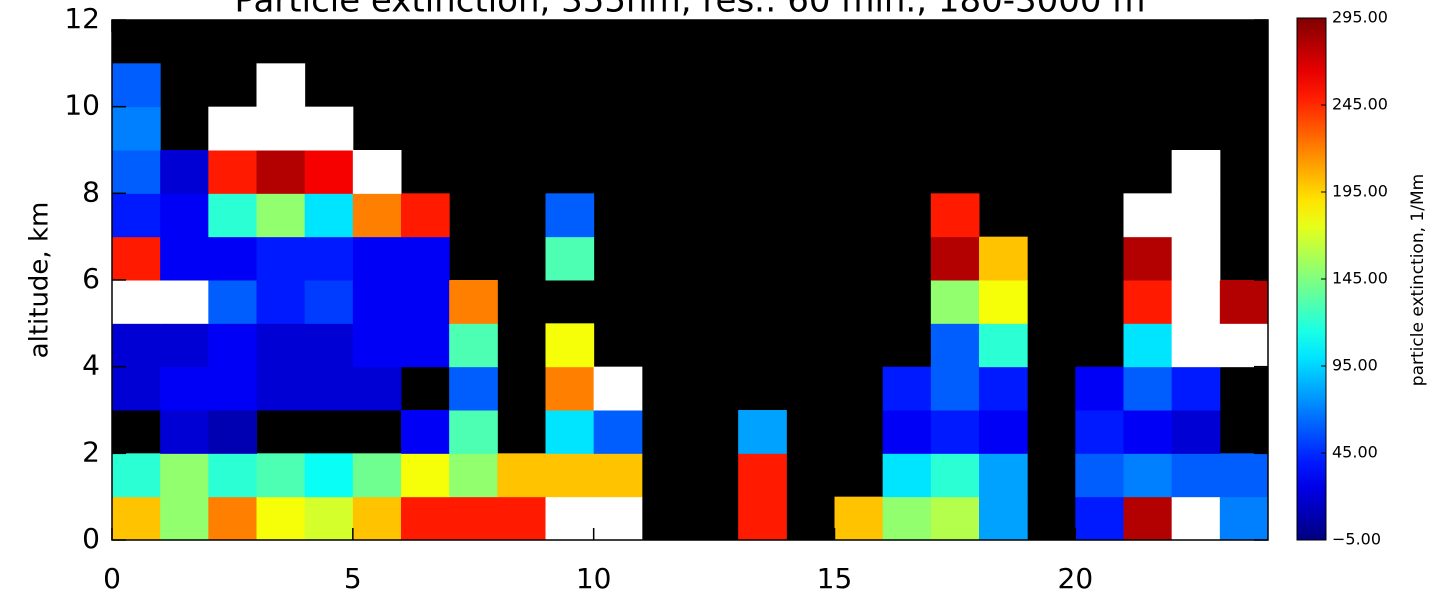  I want to click on y-tick-label: 8, so click(91, 191).